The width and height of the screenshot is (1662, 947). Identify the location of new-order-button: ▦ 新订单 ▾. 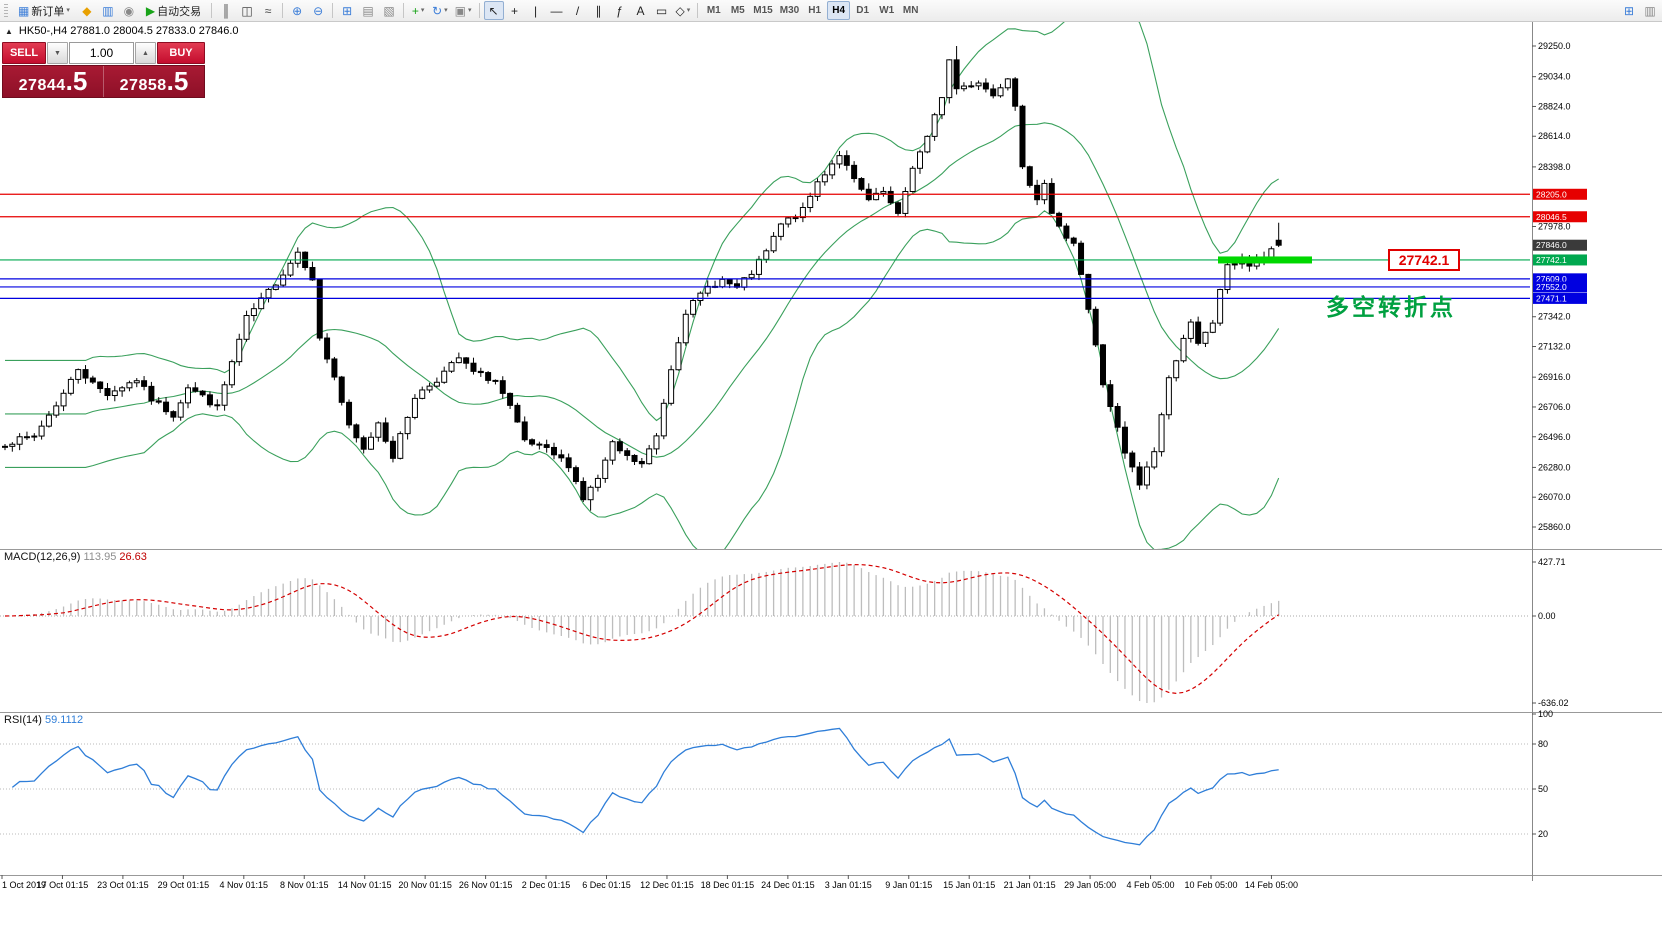
(44, 10).